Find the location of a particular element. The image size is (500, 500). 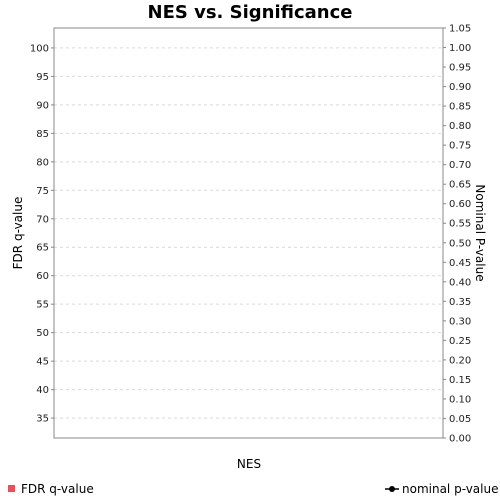

right-tick-label: 1.05 is located at coordinates (460, 29).